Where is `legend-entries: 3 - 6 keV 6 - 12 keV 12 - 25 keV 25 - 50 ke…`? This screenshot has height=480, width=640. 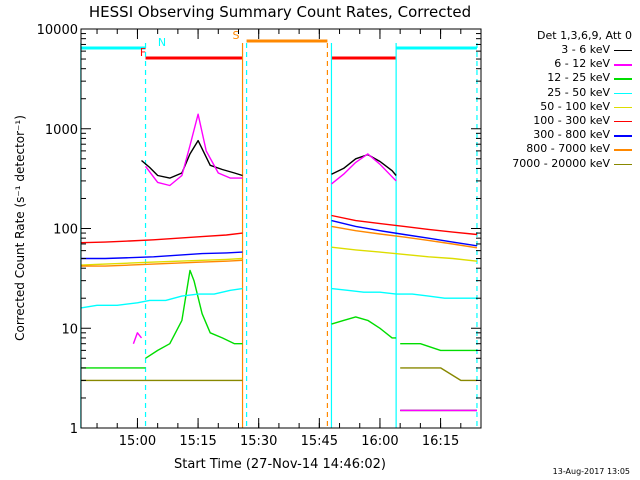
legend-entries: 3 - 6 keV 6 - 12 keV 12 - 25 keV 25 - 50 ke… is located at coordinates (559, 107).